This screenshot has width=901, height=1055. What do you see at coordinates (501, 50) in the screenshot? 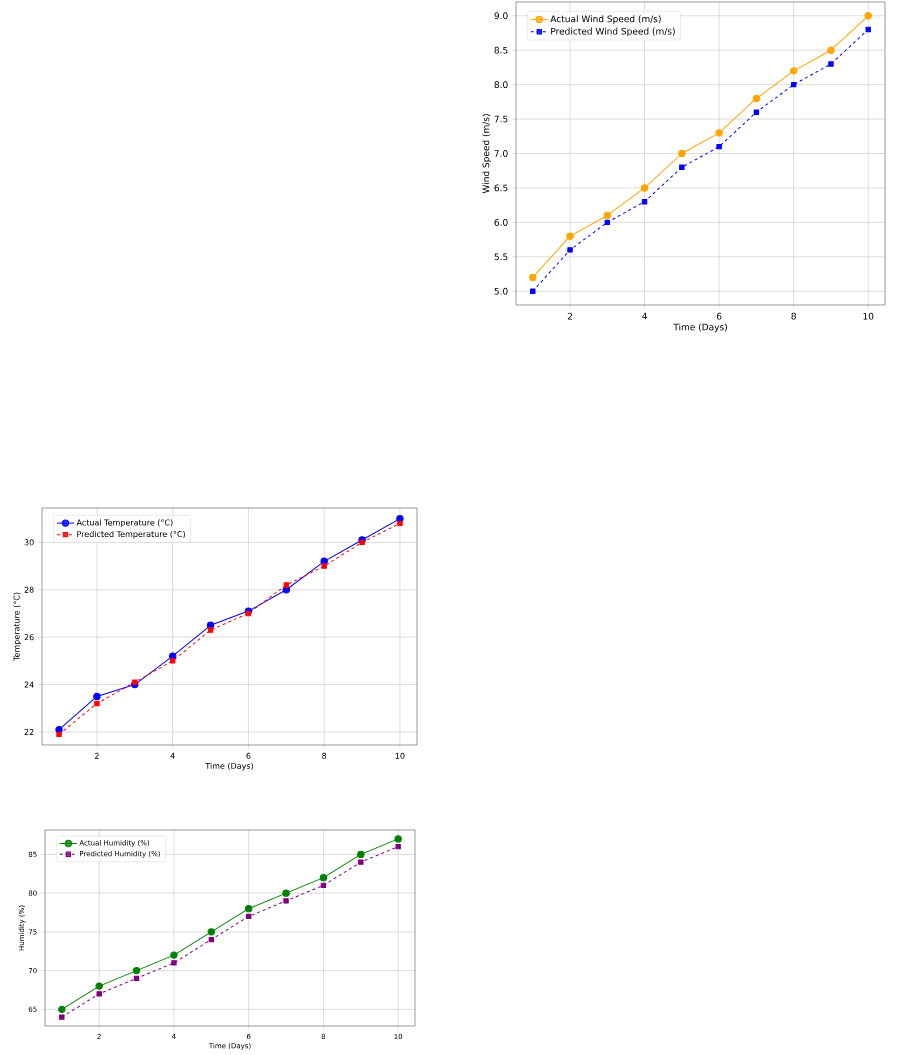
I see `y-tick-label: 8.5` at bounding box center [501, 50].